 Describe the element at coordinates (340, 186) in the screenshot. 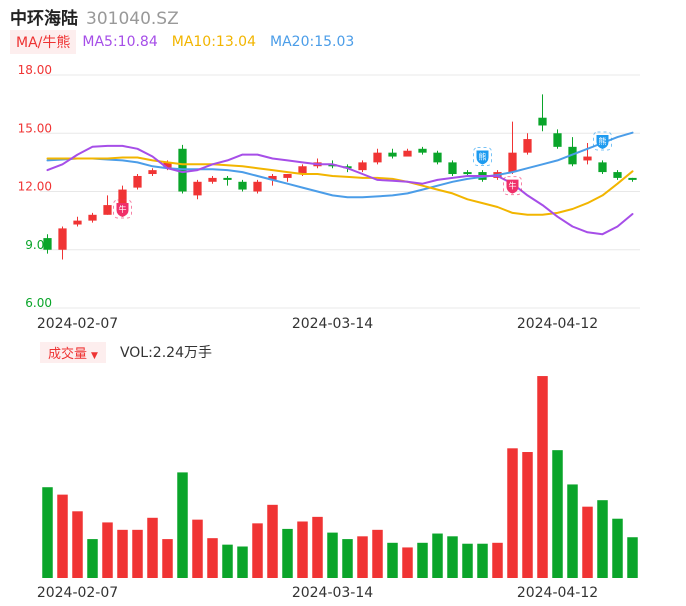

I see `ma10-line` at that location.